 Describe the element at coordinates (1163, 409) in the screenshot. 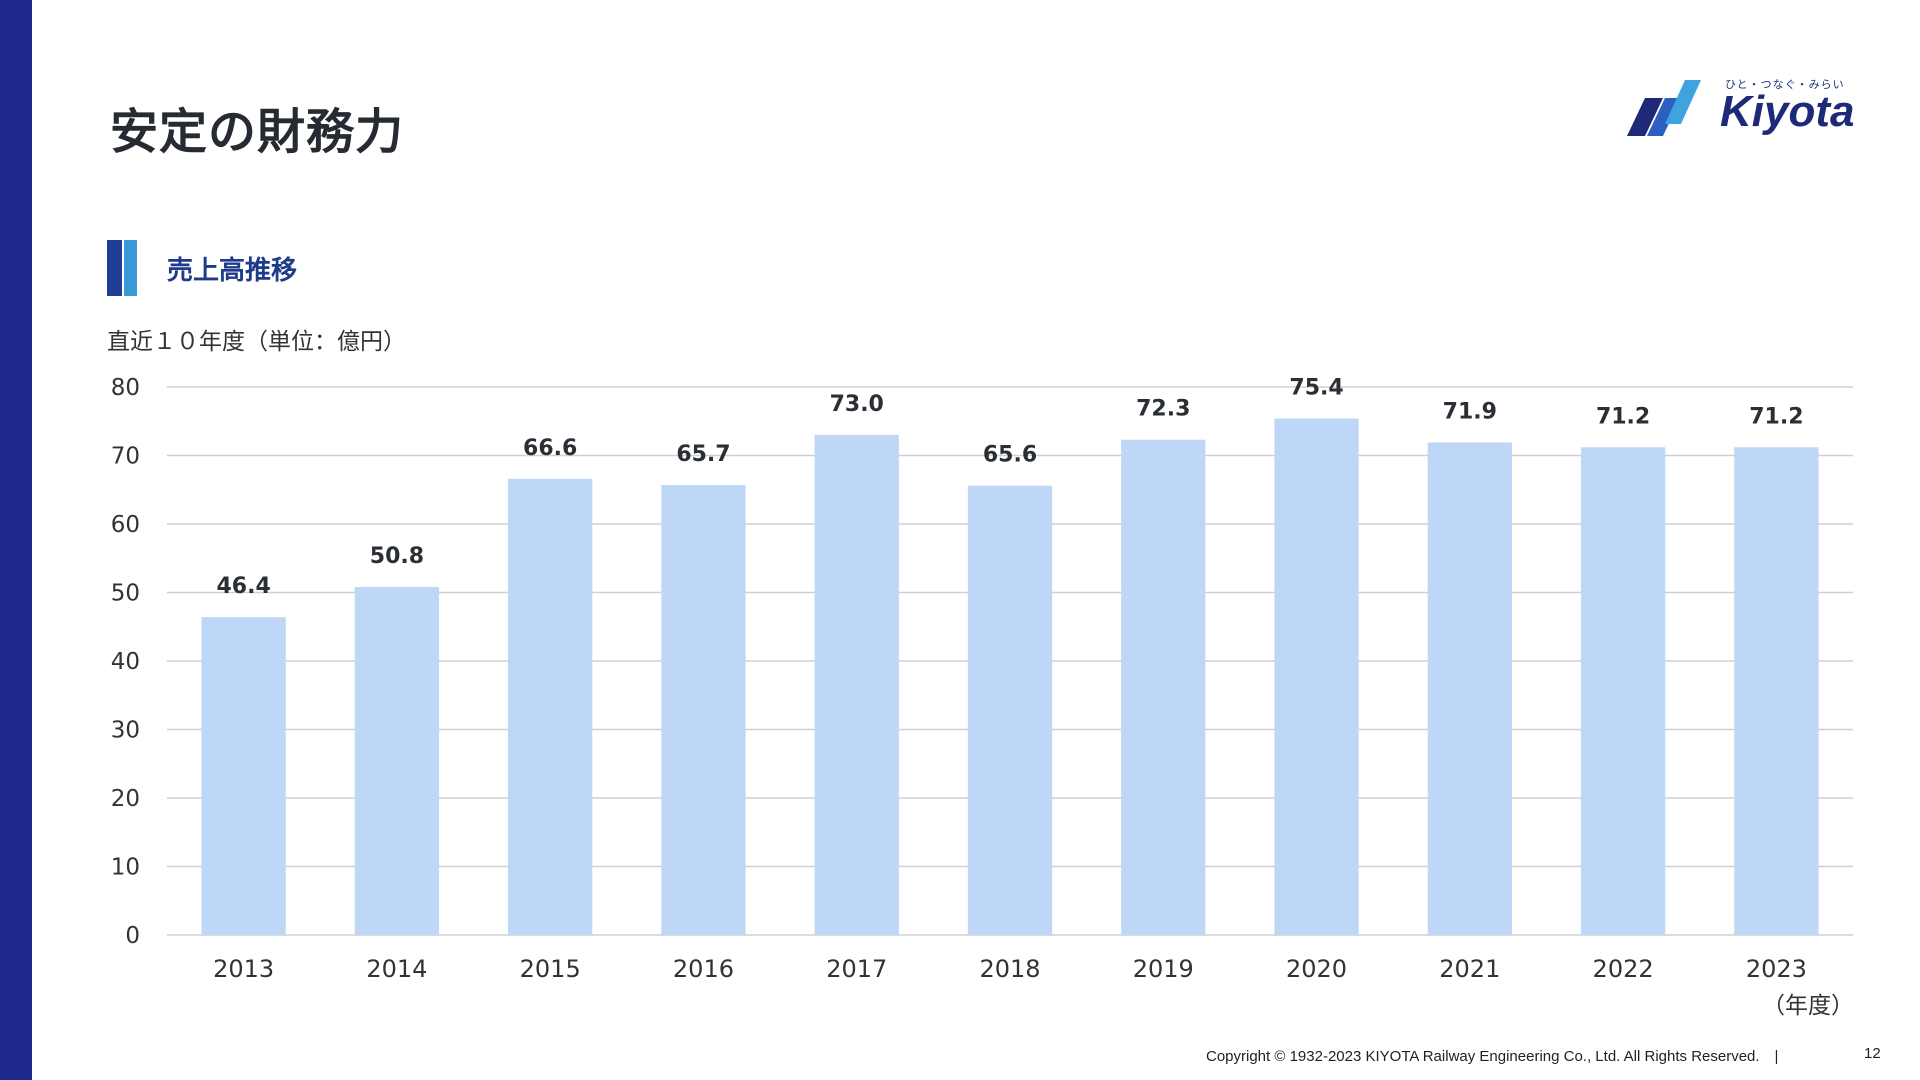

I see `data-label: 72.3` at that location.